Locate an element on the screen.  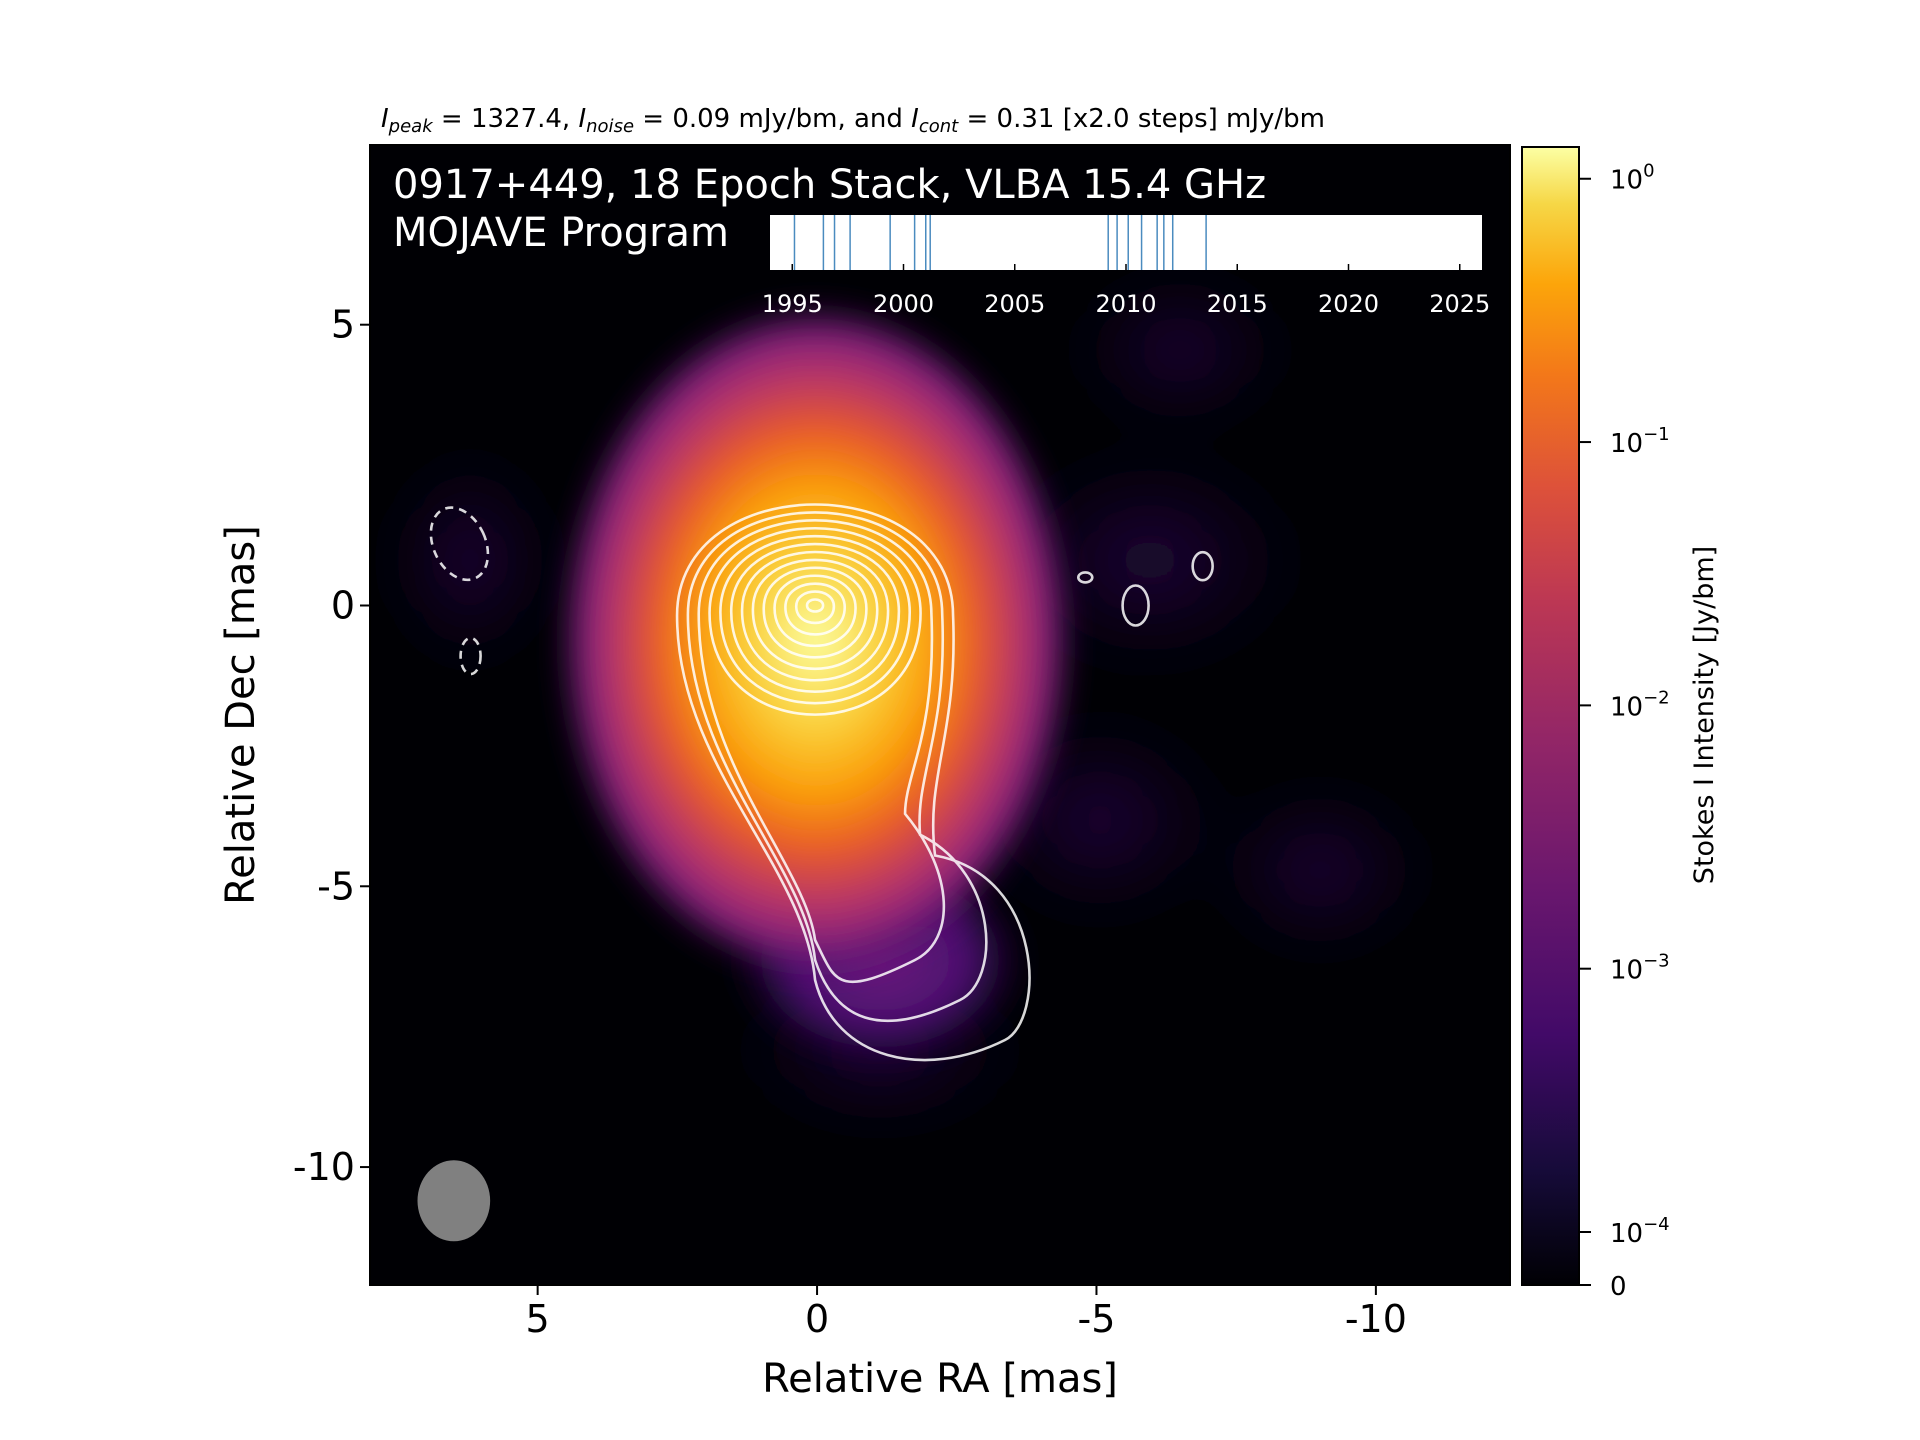
x-tick-label: 5 is located at coordinates (538, 1319).